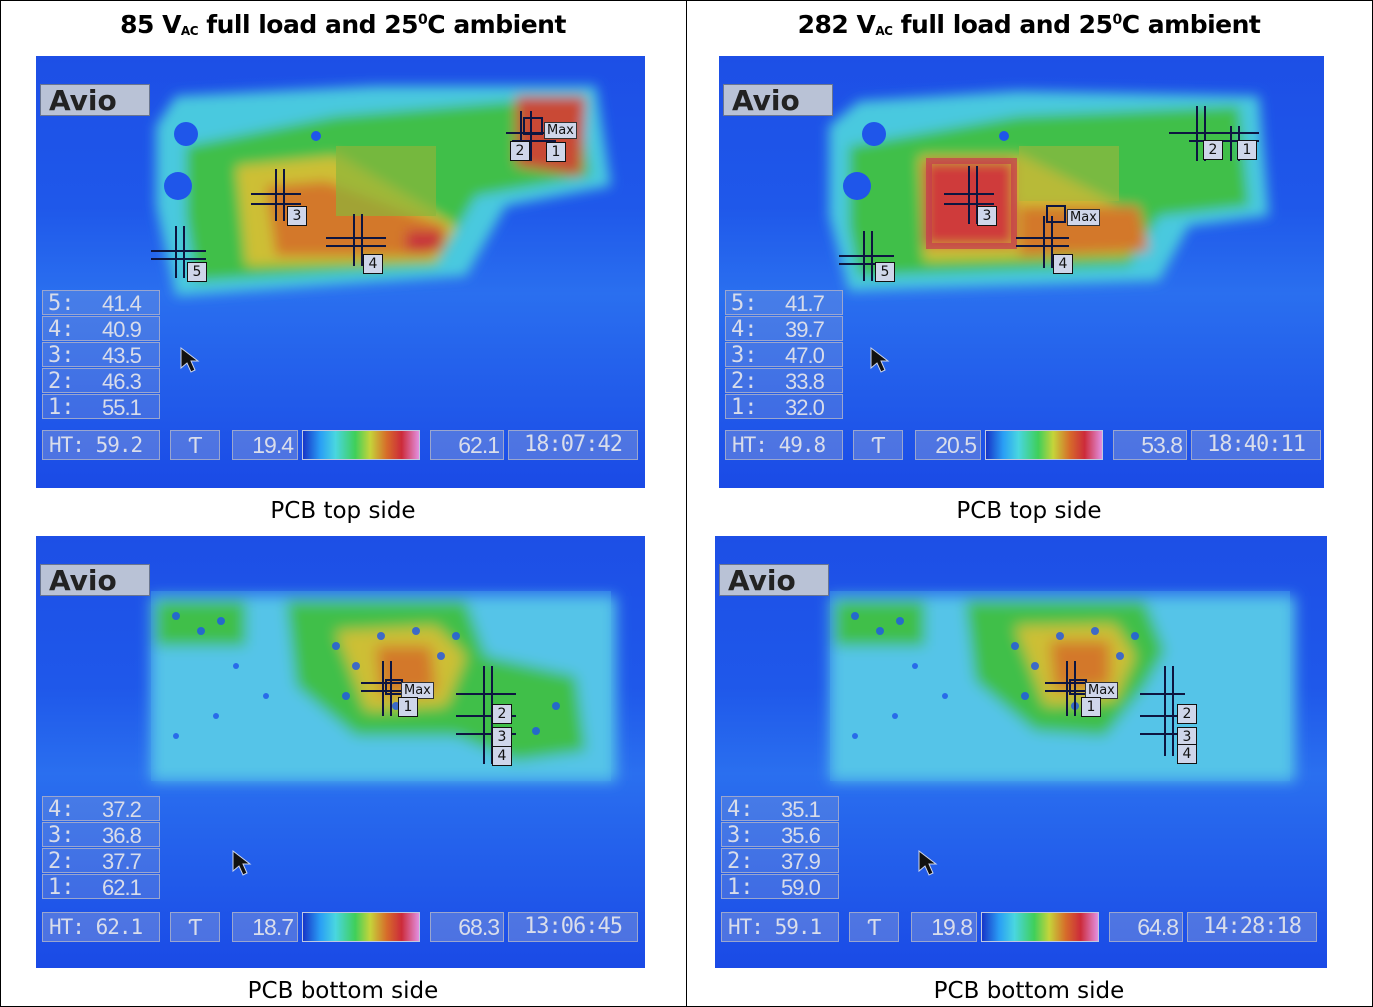  I want to click on header-left: 85 VAC full load and 250C ambient, so click(343, 24).